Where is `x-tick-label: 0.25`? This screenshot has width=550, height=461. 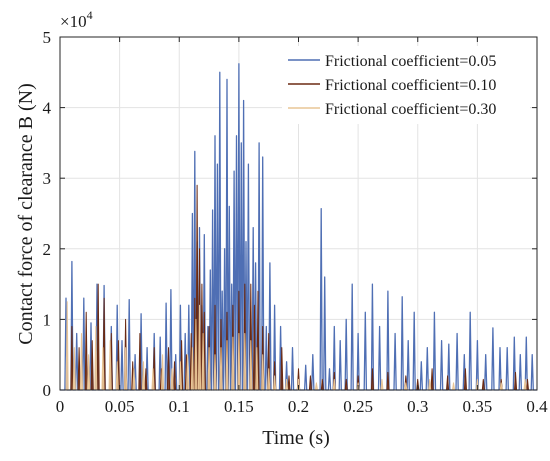
x-tick-label: 0.25 is located at coordinates (358, 406).